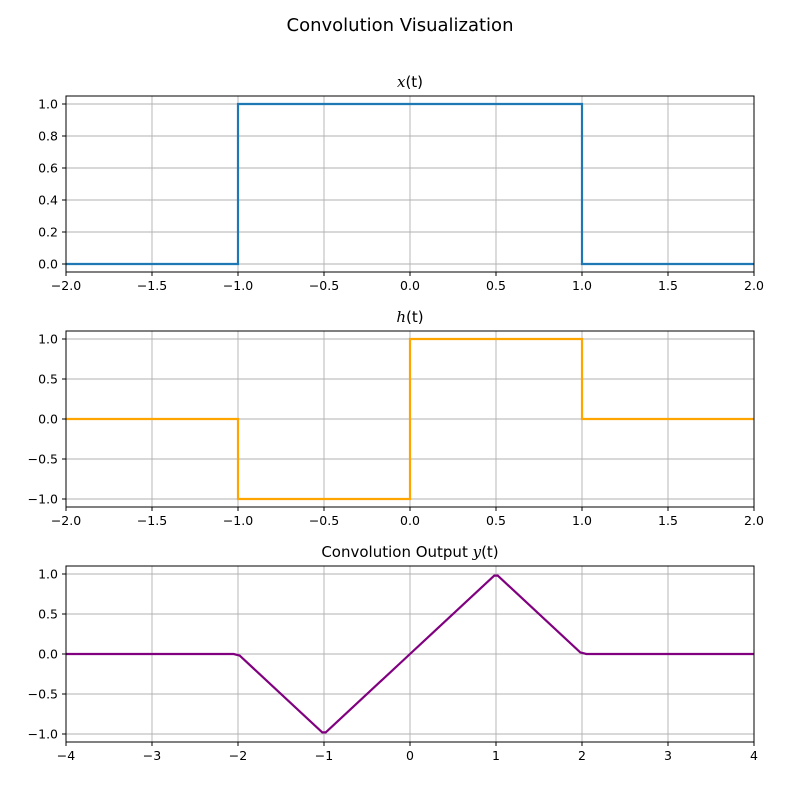 This screenshot has width=800, height=800. What do you see at coordinates (582, 755) in the screenshot?
I see `x-tick-label: 2` at bounding box center [582, 755].